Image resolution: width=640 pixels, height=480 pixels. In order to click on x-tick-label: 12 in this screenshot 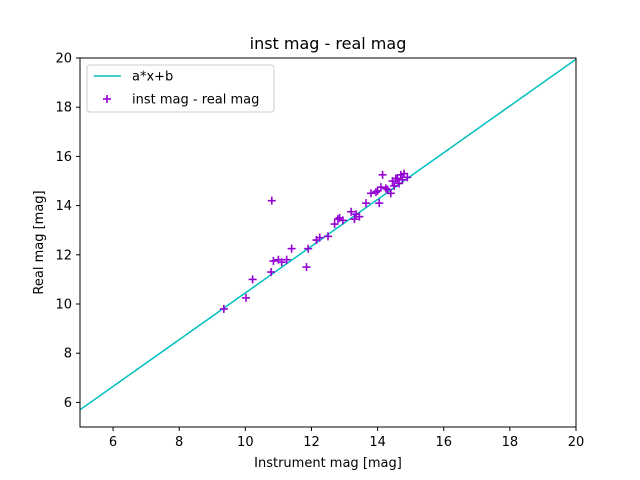, I will do `click(311, 442)`.